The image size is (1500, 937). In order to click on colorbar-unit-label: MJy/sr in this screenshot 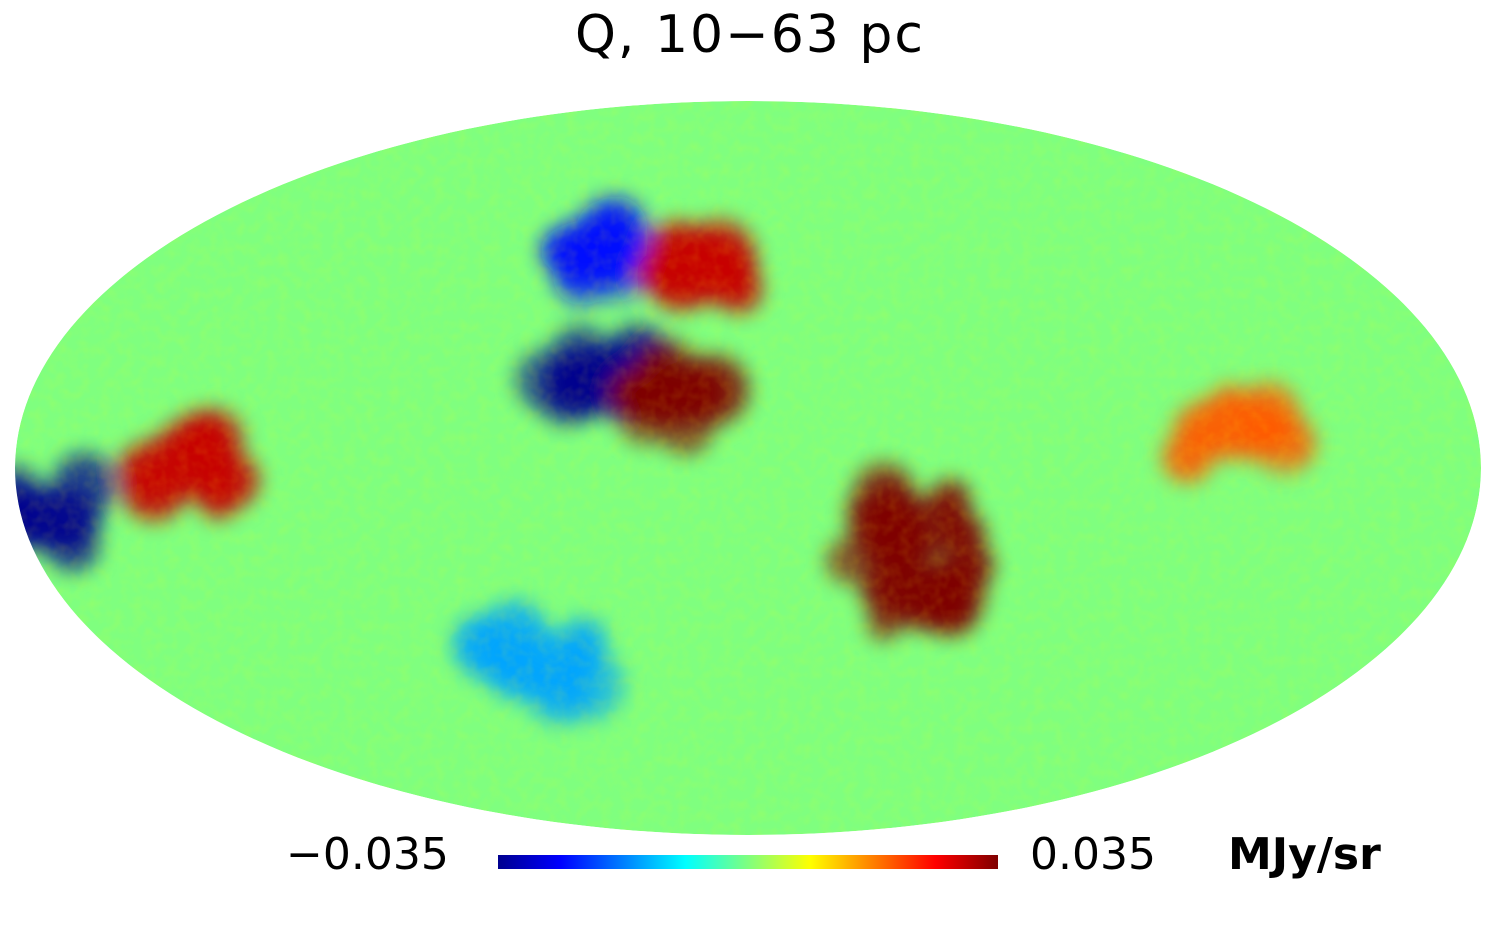, I will do `click(1304, 854)`.